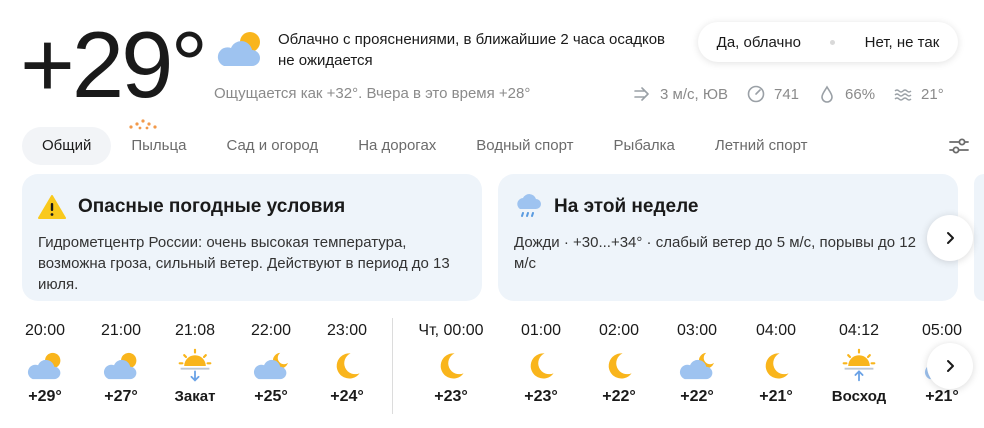 The width and height of the screenshot is (984, 428). Describe the element at coordinates (67, 146) in the screenshot. I see `tab-general: Общий` at that location.